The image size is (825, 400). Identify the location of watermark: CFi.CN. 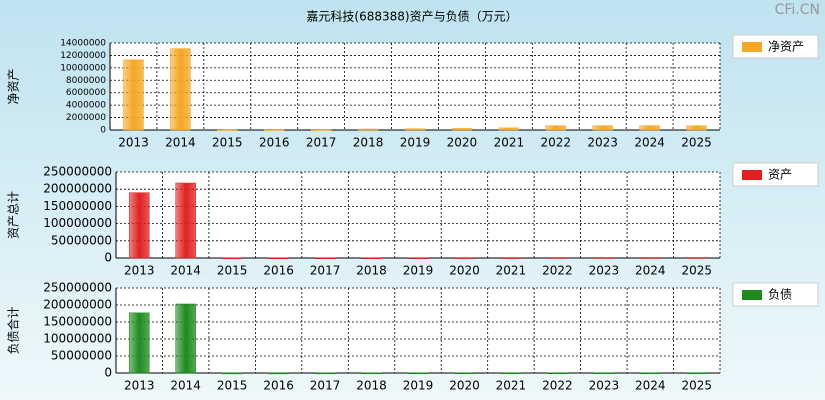
(797, 10).